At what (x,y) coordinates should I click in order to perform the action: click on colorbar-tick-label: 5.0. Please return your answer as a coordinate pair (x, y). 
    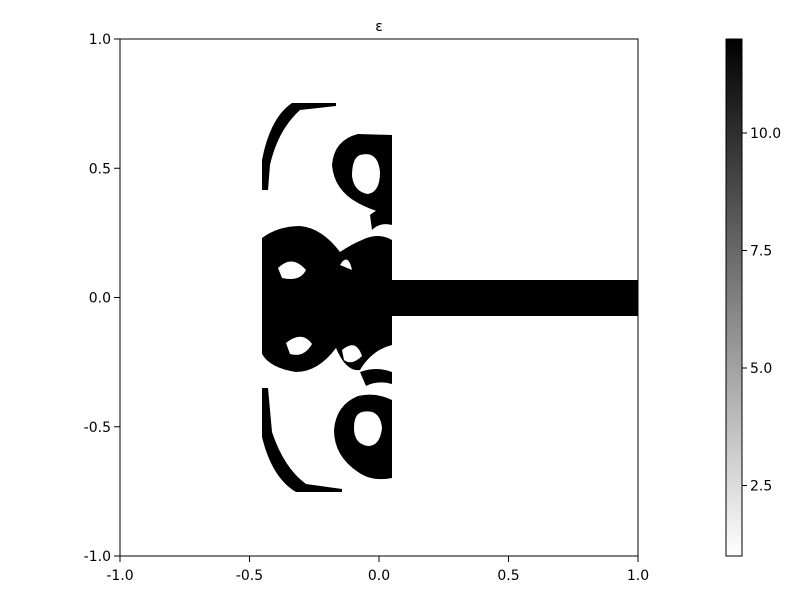
    Looking at the image, I should click on (761, 369).